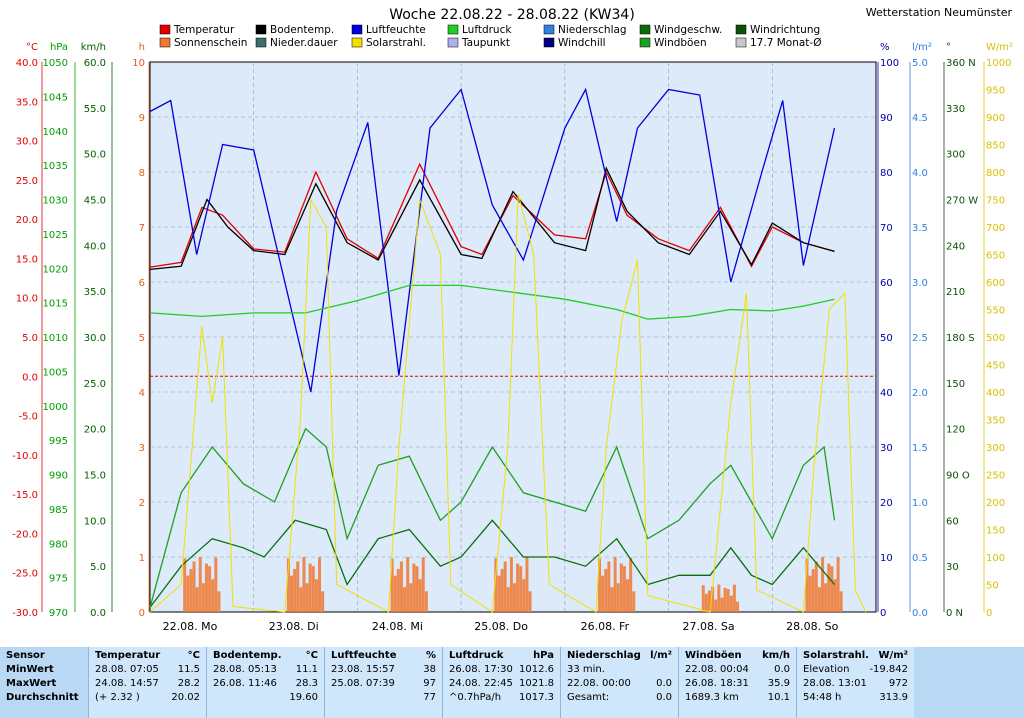 Image resolution: width=1024 pixels, height=718 pixels. Describe the element at coordinates (960, 338) in the screenshot. I see `axis-tick-right: 180 S` at that location.